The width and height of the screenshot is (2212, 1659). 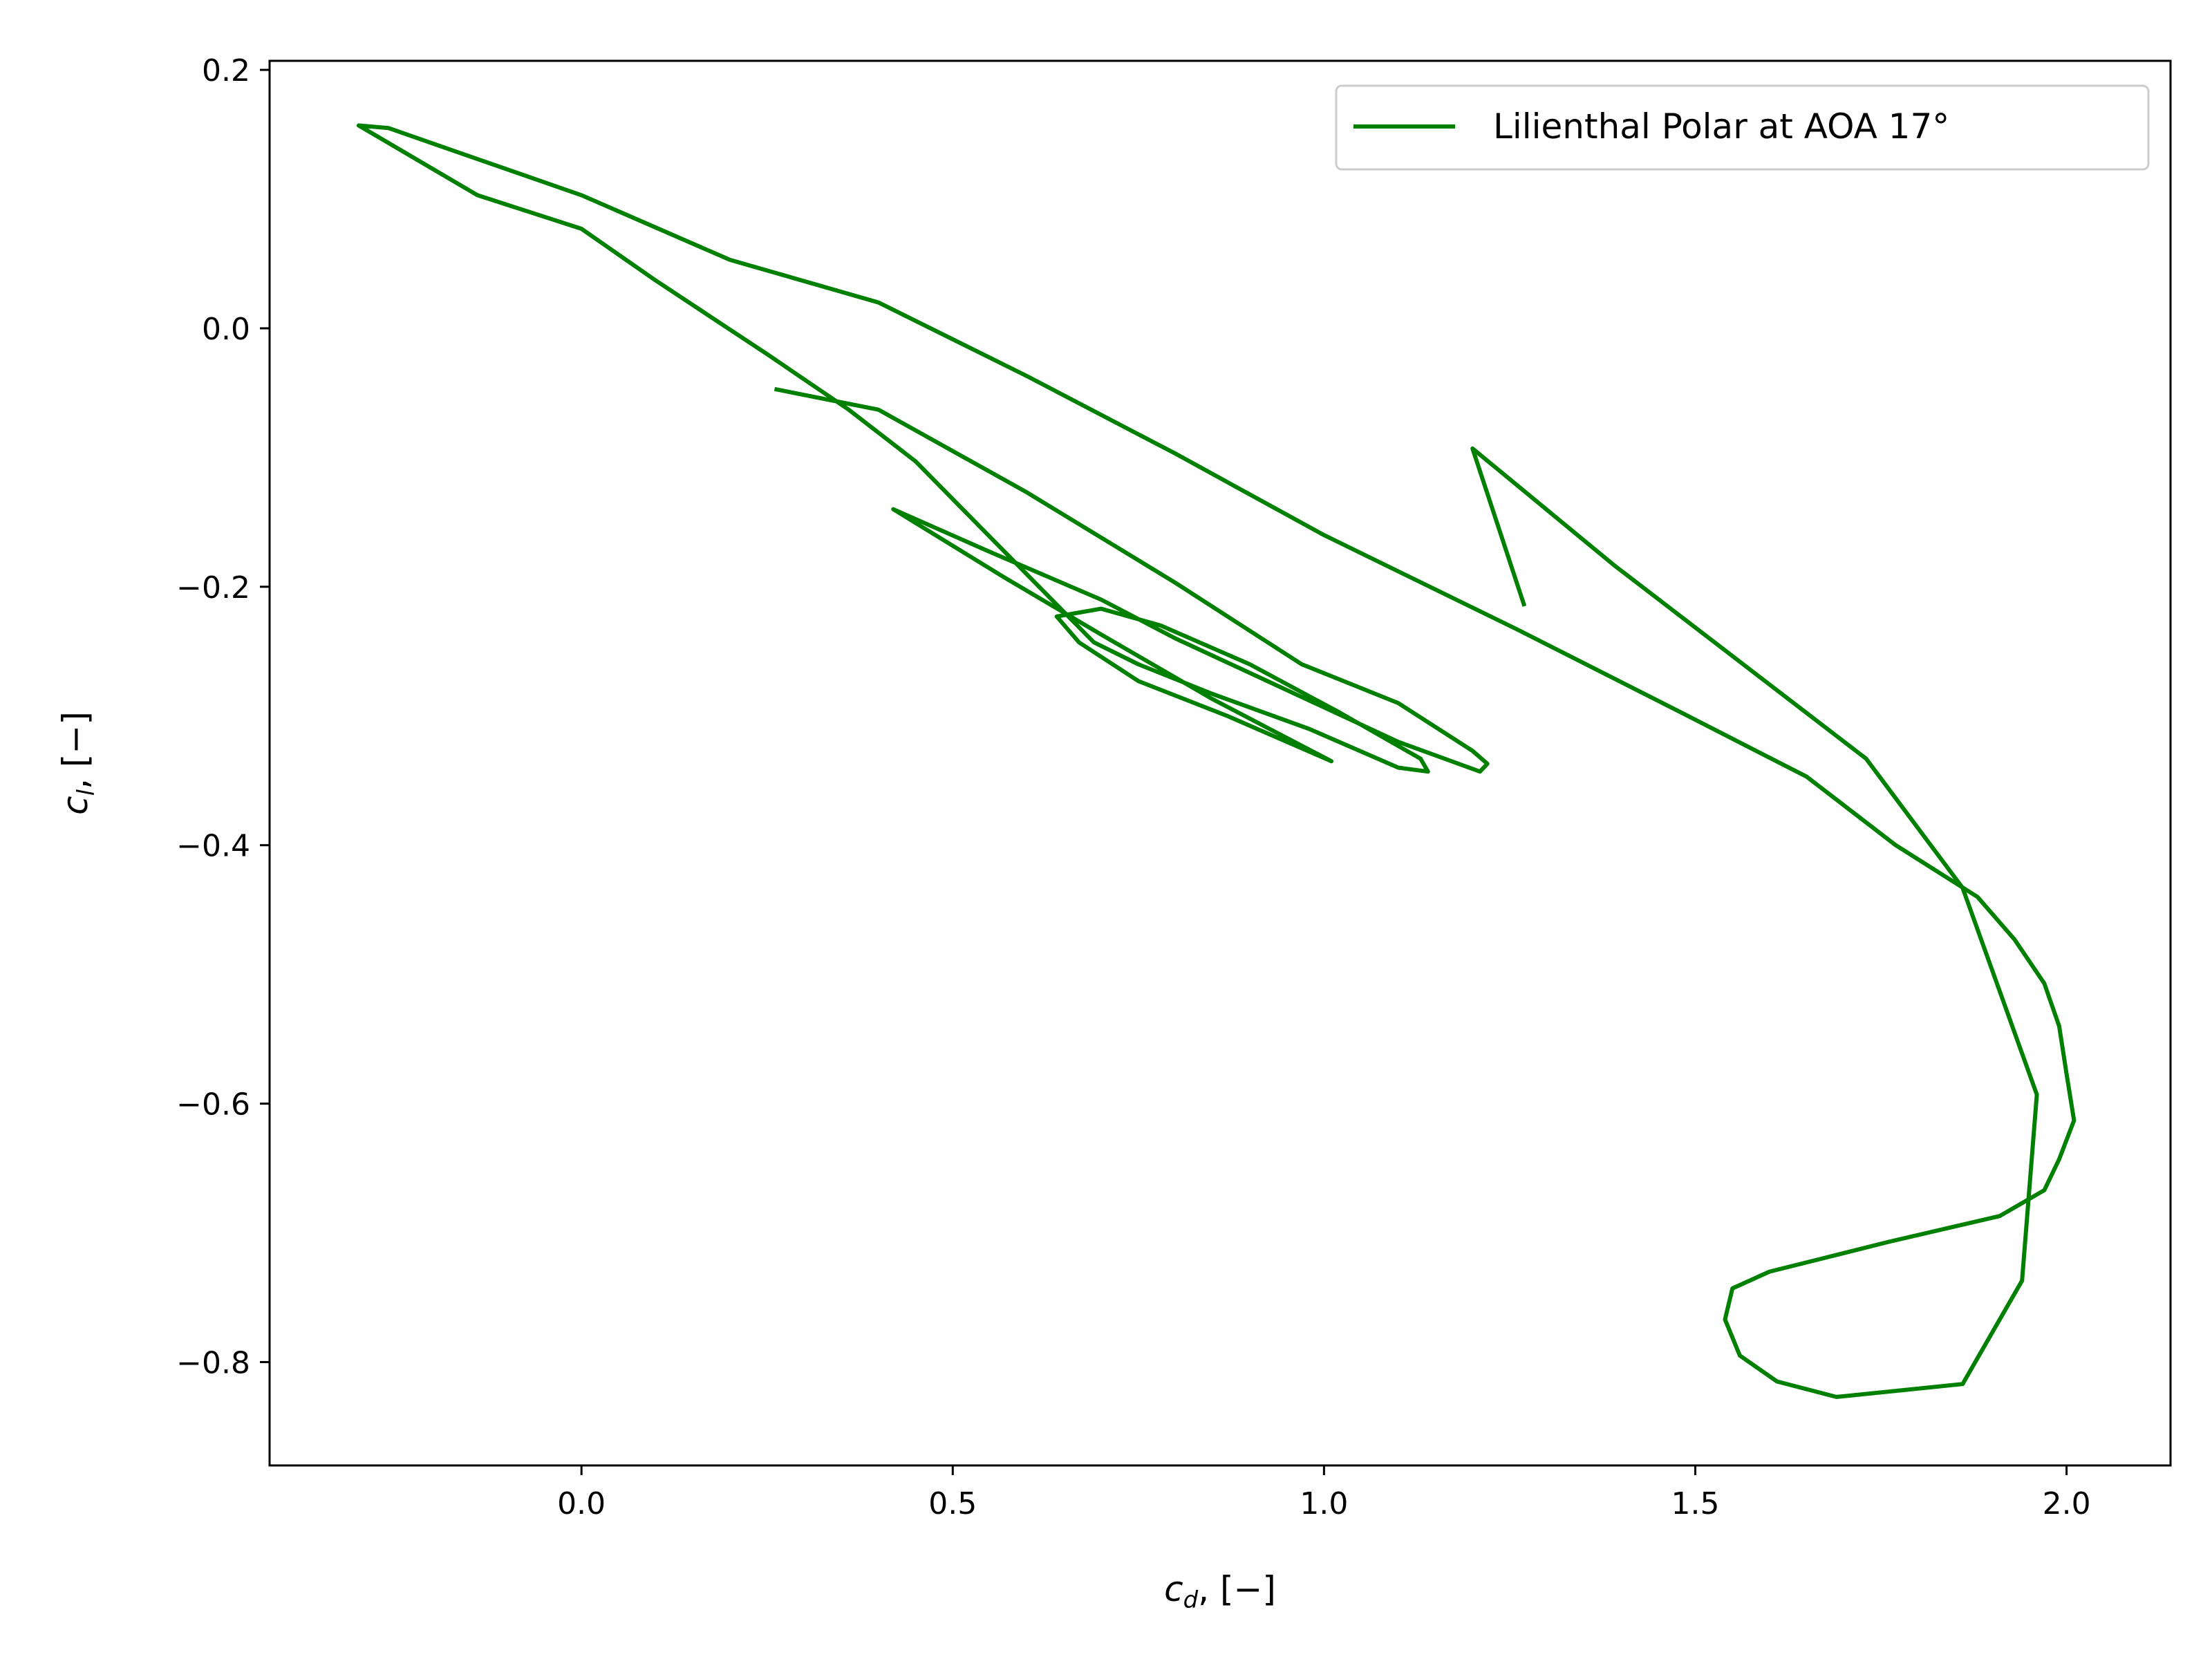 What do you see at coordinates (953, 1503) in the screenshot?
I see `x-tick-label: 0.5` at bounding box center [953, 1503].